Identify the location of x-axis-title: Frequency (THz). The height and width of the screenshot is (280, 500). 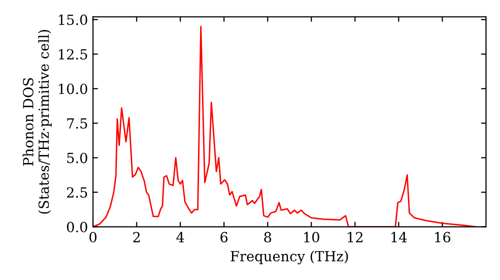
(289, 257).